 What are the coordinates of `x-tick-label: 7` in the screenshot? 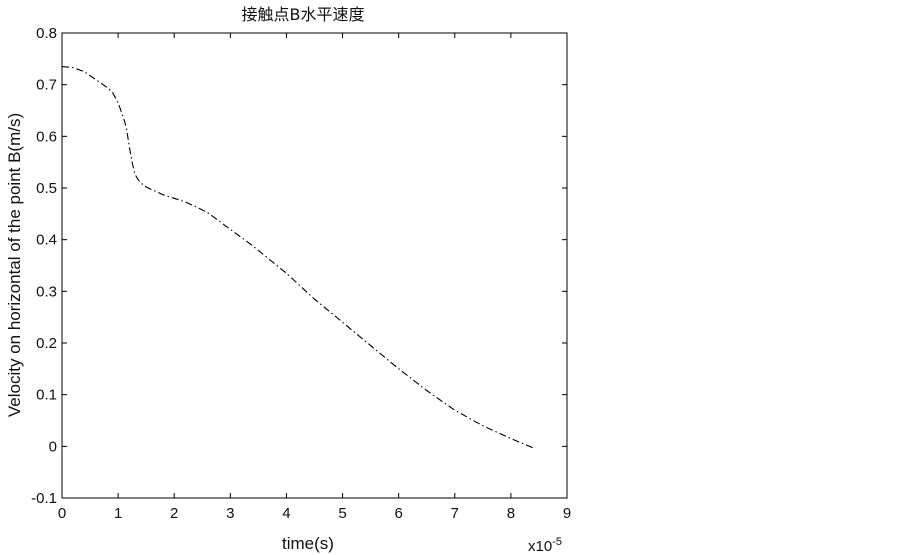 It's located at (455, 513).